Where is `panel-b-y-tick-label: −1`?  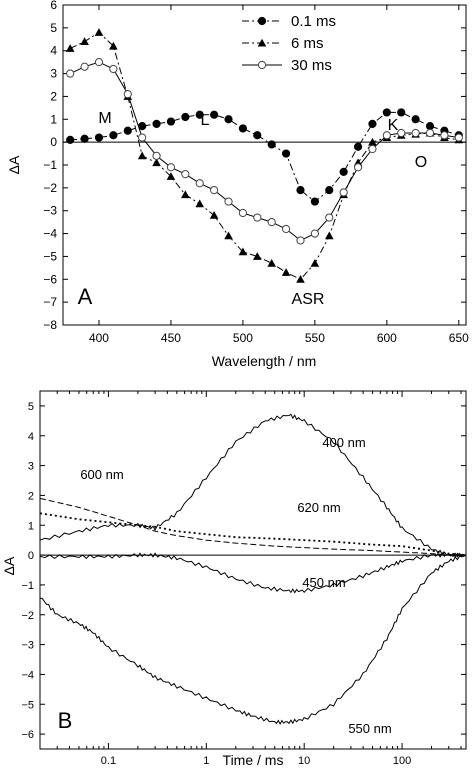 panel-b-y-tick-label: −1 is located at coordinates (27, 586).